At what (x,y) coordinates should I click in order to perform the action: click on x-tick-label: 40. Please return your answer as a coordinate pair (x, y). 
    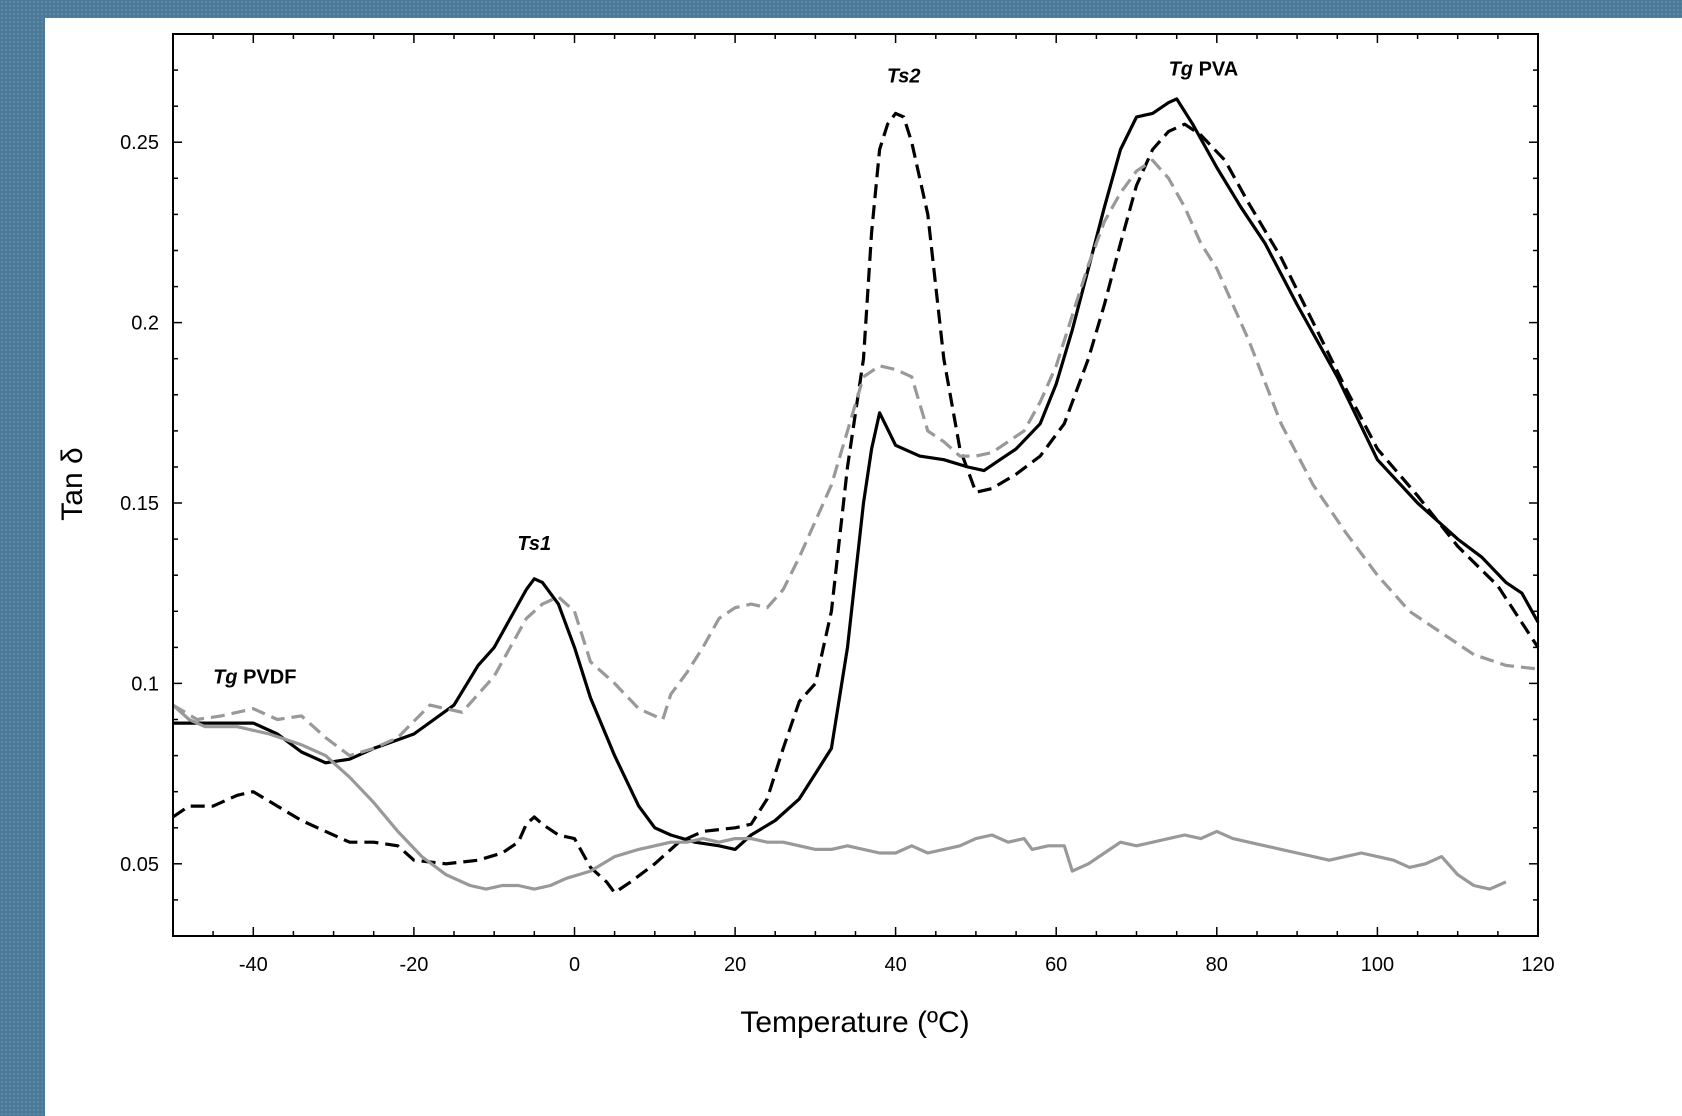
    Looking at the image, I should click on (895, 965).